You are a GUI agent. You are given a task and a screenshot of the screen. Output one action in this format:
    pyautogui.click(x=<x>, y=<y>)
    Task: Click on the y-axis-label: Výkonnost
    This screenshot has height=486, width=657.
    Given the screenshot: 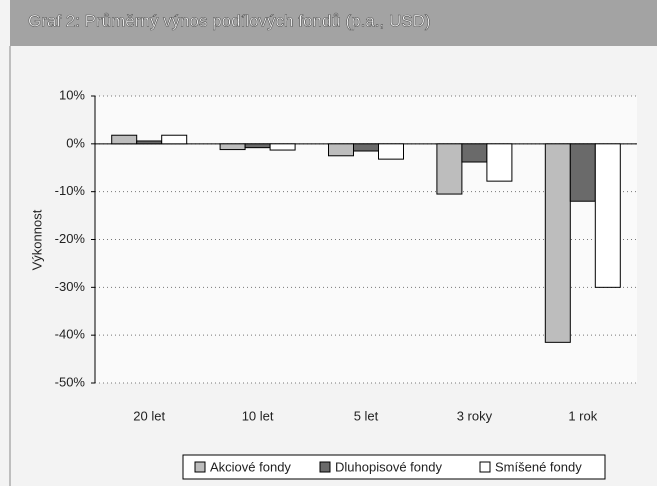 What is the action you would take?
    pyautogui.click(x=36, y=239)
    